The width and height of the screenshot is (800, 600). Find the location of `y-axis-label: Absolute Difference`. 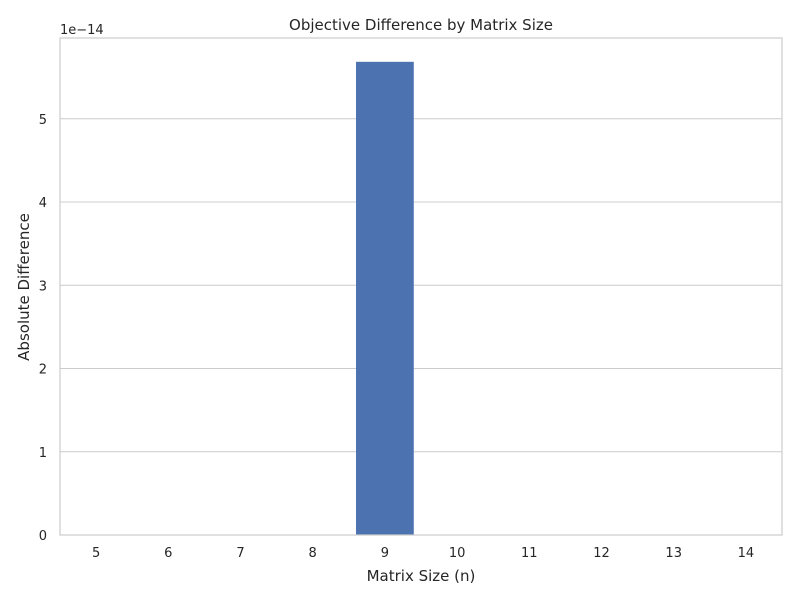

y-axis-label: Absolute Difference is located at coordinates (24, 287).